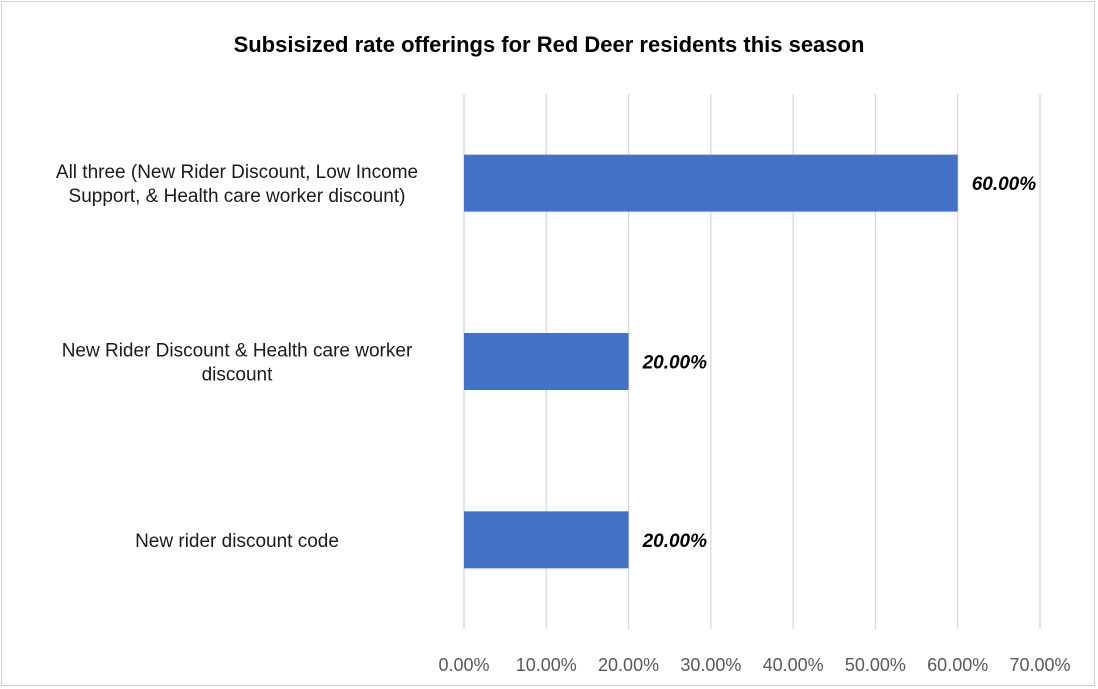 This screenshot has width=1098, height=689. Describe the element at coordinates (710, 665) in the screenshot. I see `x-tick-label: 30.00%` at that location.